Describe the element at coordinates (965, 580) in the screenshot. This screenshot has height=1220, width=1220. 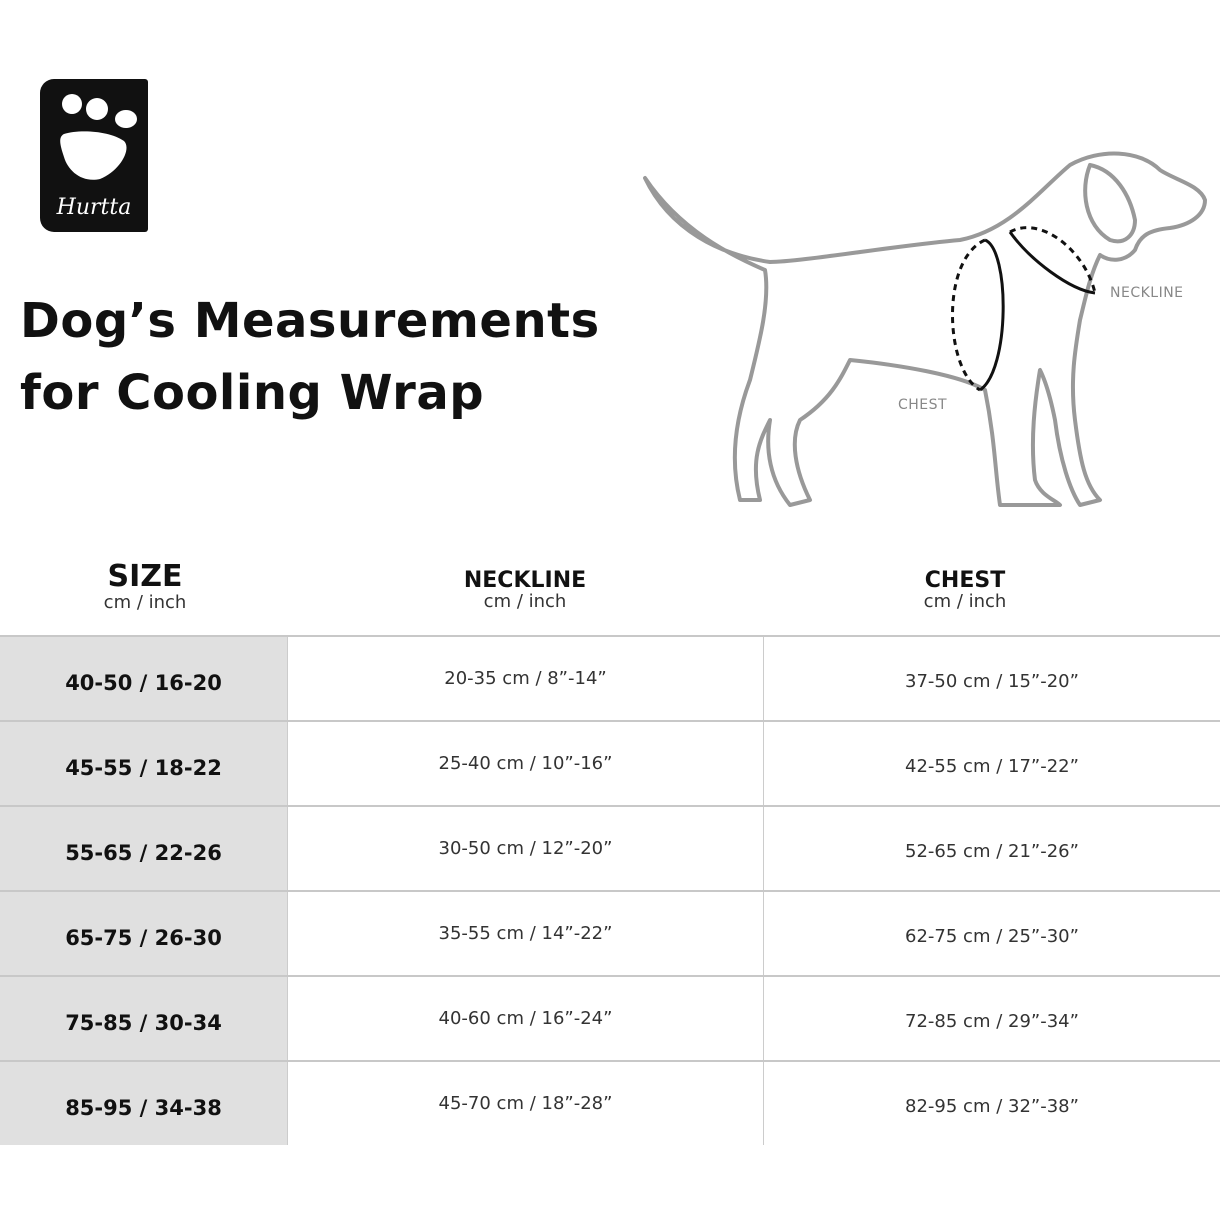
I see `header-title: CHEST` at that location.